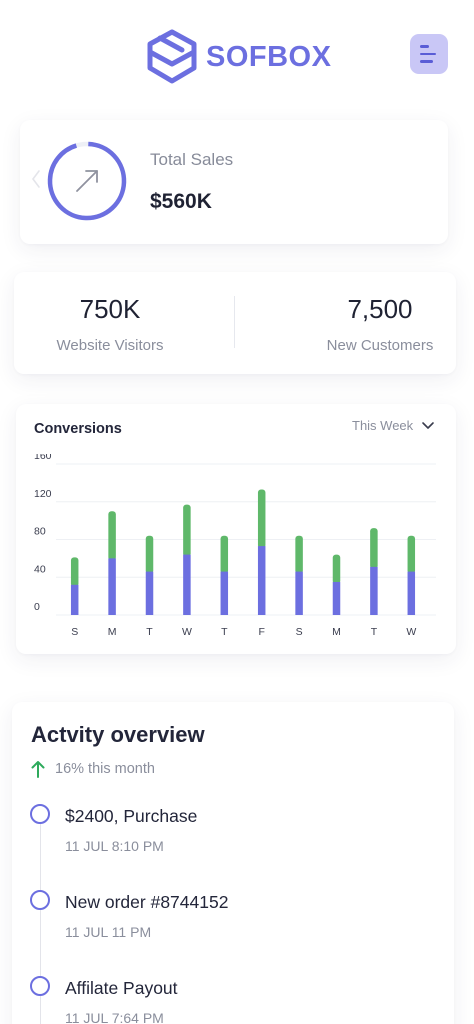  Describe the element at coordinates (230, 1000) in the screenshot. I see `timeline-item: Affilate Payout 11 JUL 7:64 PM` at that location.